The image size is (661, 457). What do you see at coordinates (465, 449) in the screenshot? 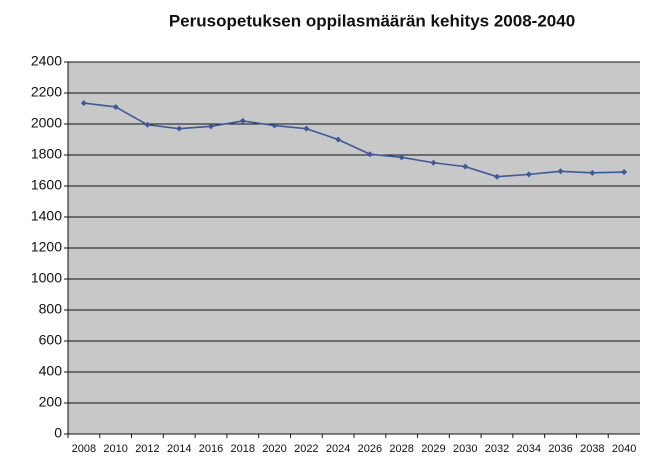
I see `x-tick-label: 2030` at bounding box center [465, 449].